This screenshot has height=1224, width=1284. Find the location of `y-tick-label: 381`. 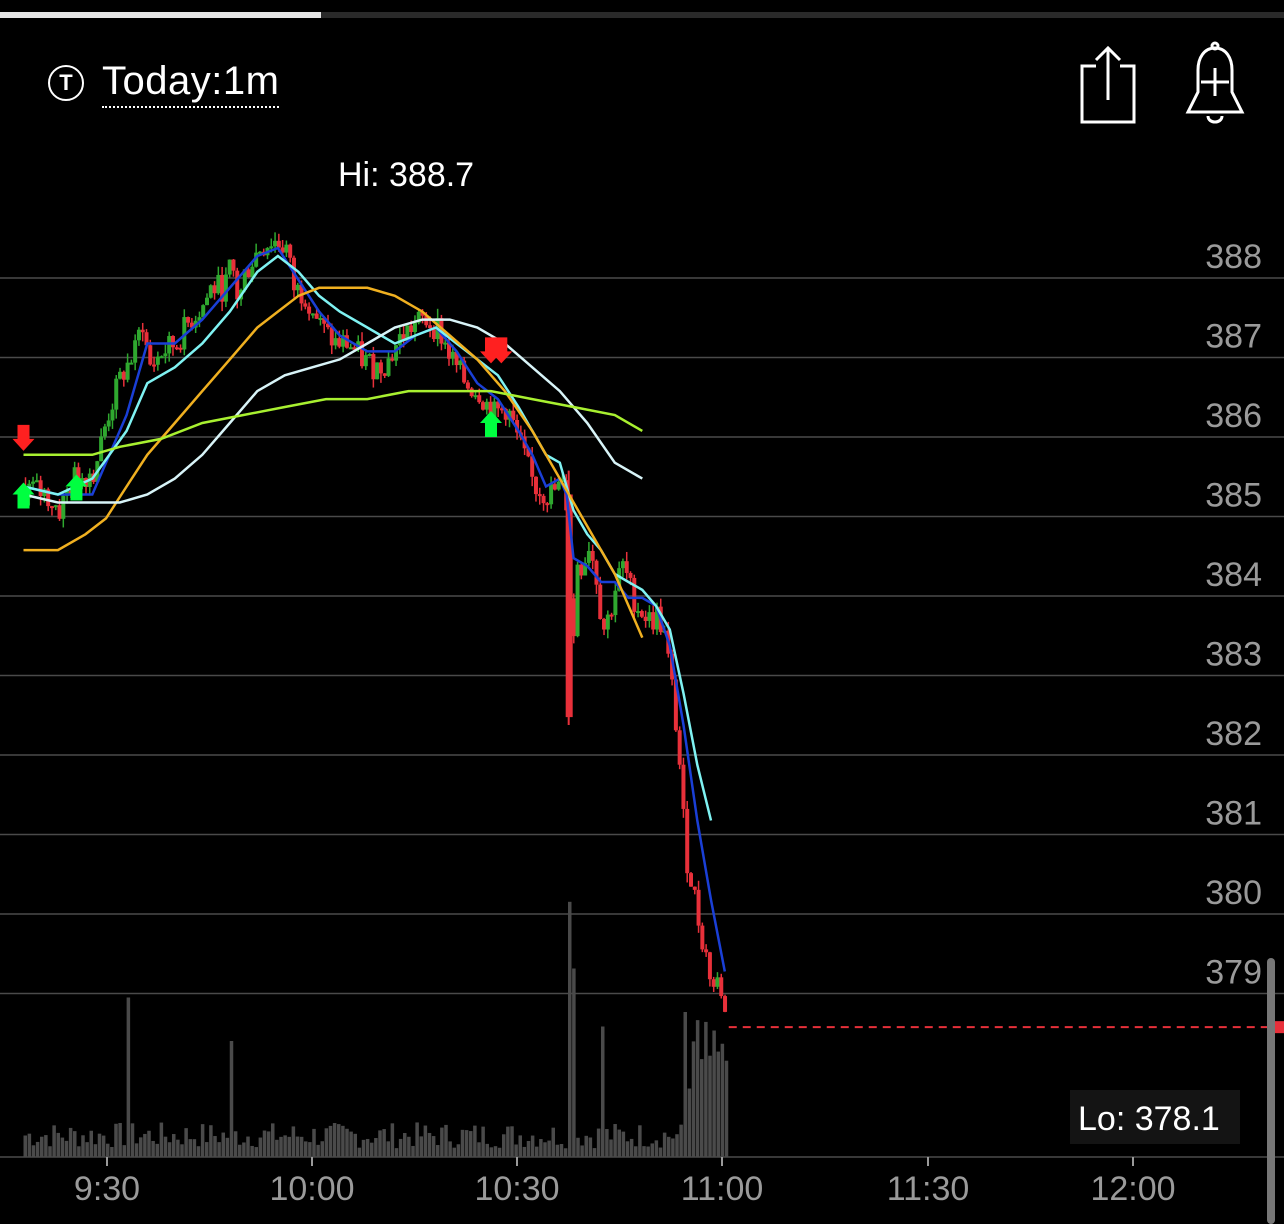

y-tick-label: 381 is located at coordinates (1233, 814).